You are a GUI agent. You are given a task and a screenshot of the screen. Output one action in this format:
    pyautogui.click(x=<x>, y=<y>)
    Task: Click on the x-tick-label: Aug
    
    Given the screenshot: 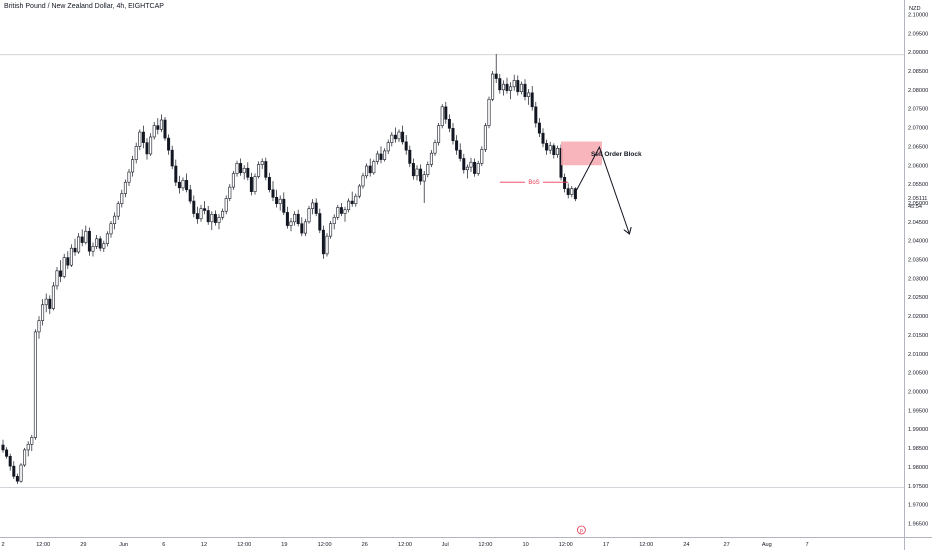 What is the action you would take?
    pyautogui.click(x=767, y=545)
    